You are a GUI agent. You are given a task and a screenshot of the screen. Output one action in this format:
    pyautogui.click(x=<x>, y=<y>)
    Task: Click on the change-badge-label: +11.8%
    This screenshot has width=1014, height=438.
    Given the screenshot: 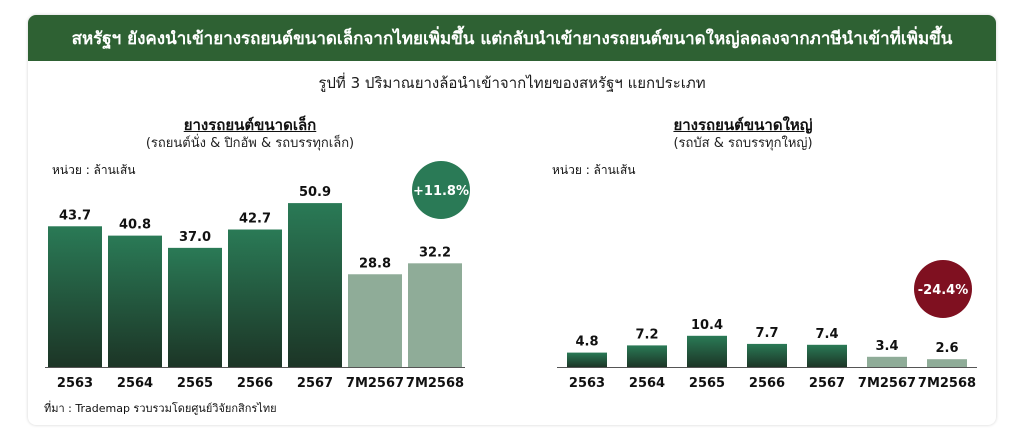 What is the action you would take?
    pyautogui.click(x=441, y=191)
    